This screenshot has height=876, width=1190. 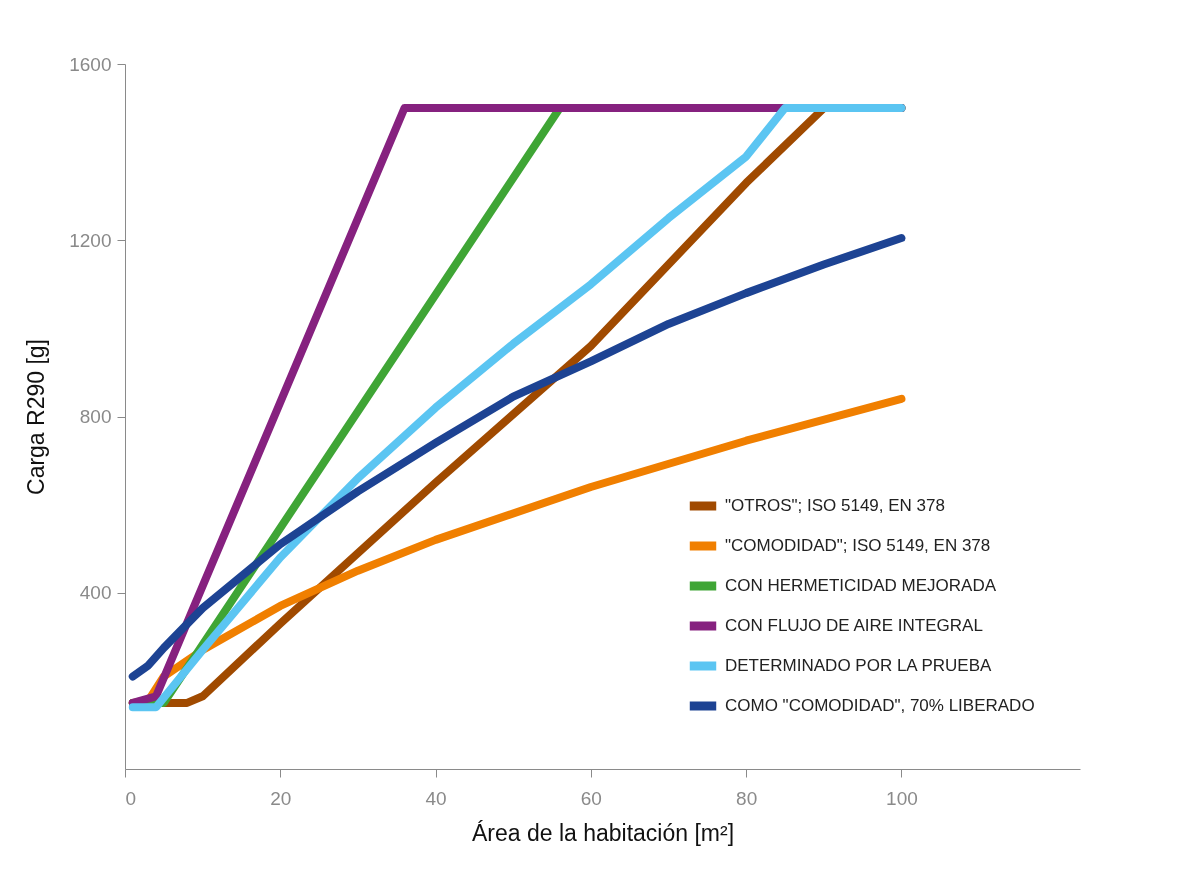 What do you see at coordinates (90, 240) in the screenshot?
I see `y-tick-label: 1200` at bounding box center [90, 240].